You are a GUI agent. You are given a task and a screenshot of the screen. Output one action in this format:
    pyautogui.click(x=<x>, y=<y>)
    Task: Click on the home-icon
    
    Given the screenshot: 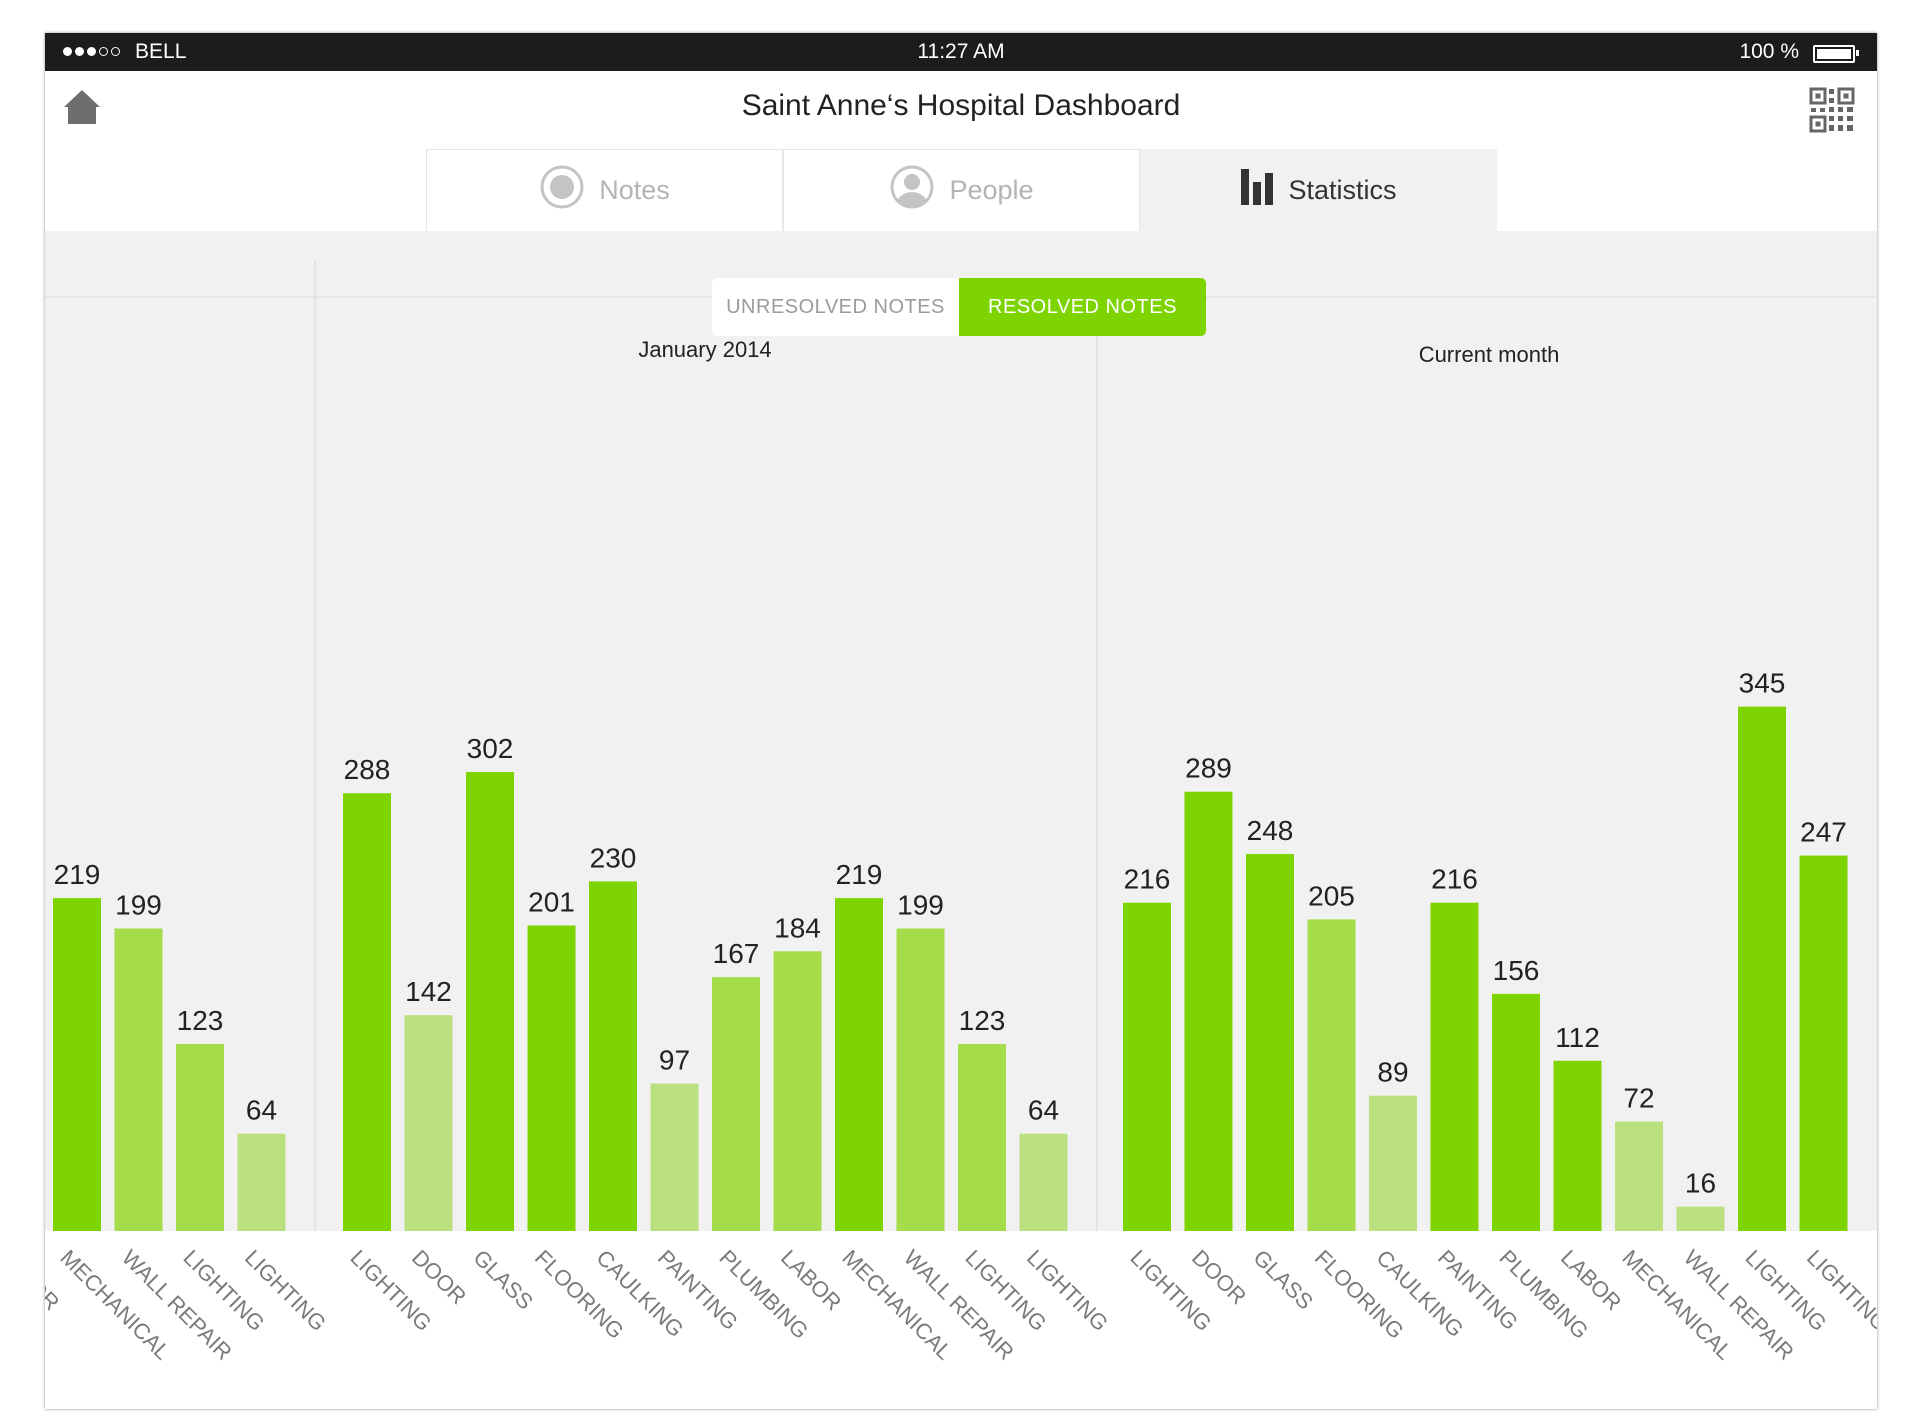 What is the action you would take?
    pyautogui.click(x=82, y=107)
    